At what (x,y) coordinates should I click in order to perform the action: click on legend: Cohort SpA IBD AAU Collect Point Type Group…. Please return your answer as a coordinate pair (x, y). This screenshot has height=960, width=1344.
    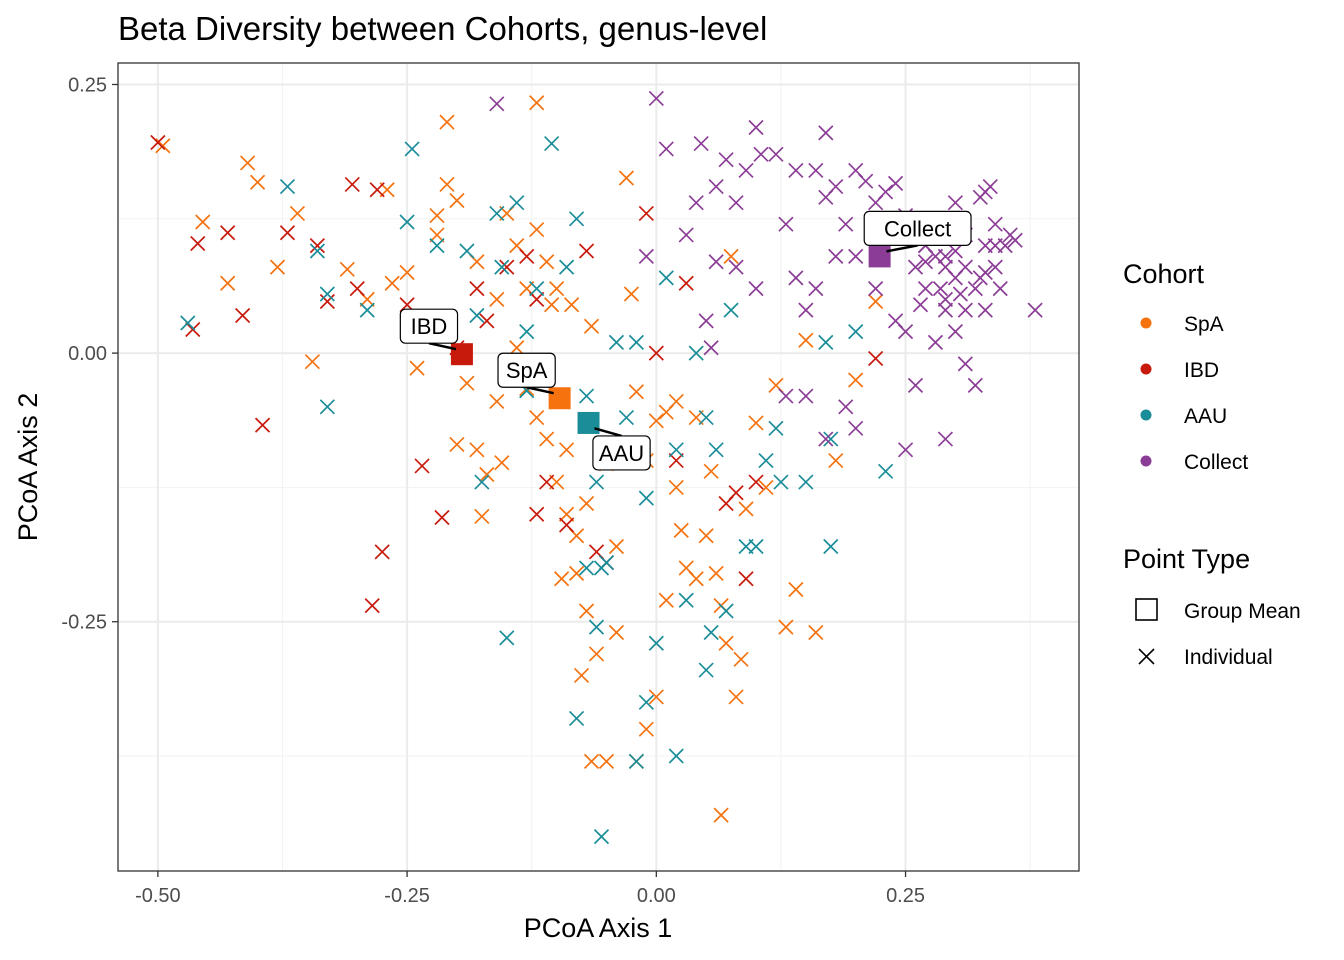
    Looking at the image, I should click on (1212, 464).